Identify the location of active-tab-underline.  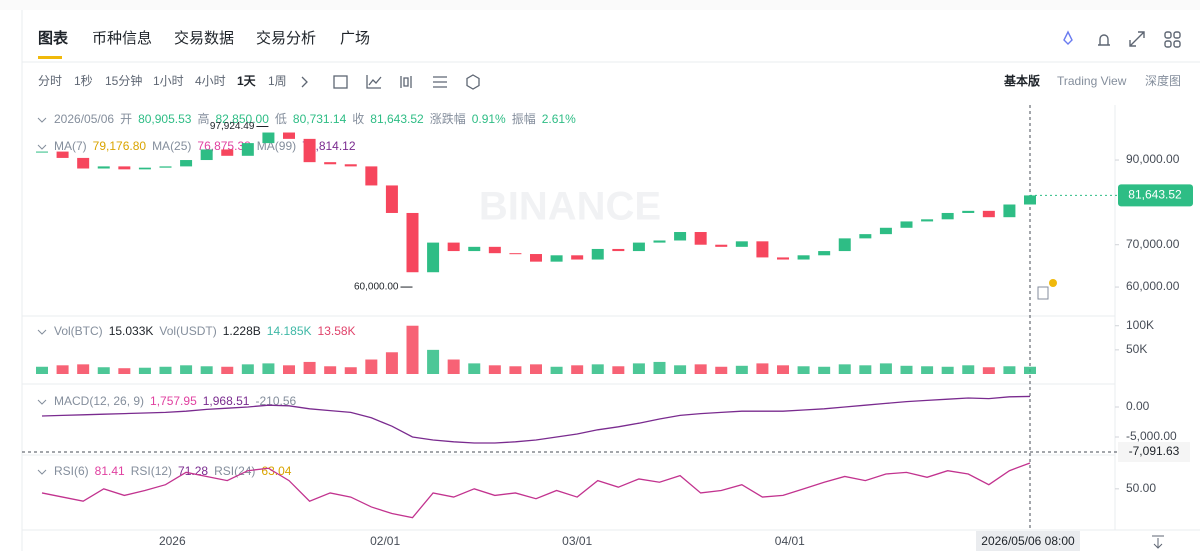
(50, 57).